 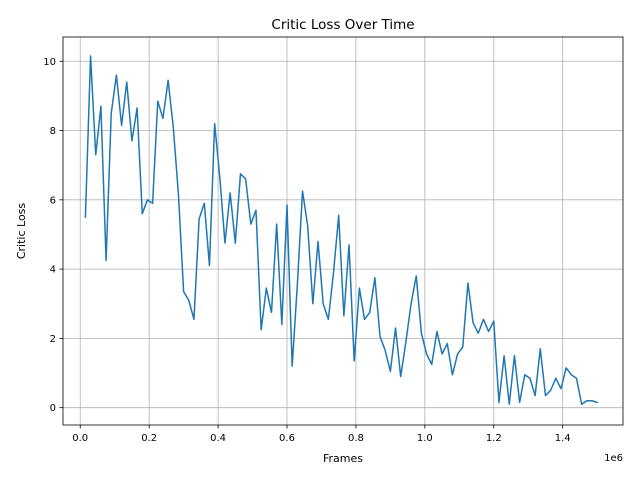 I want to click on y-tick-label: 2, so click(x=53, y=339).